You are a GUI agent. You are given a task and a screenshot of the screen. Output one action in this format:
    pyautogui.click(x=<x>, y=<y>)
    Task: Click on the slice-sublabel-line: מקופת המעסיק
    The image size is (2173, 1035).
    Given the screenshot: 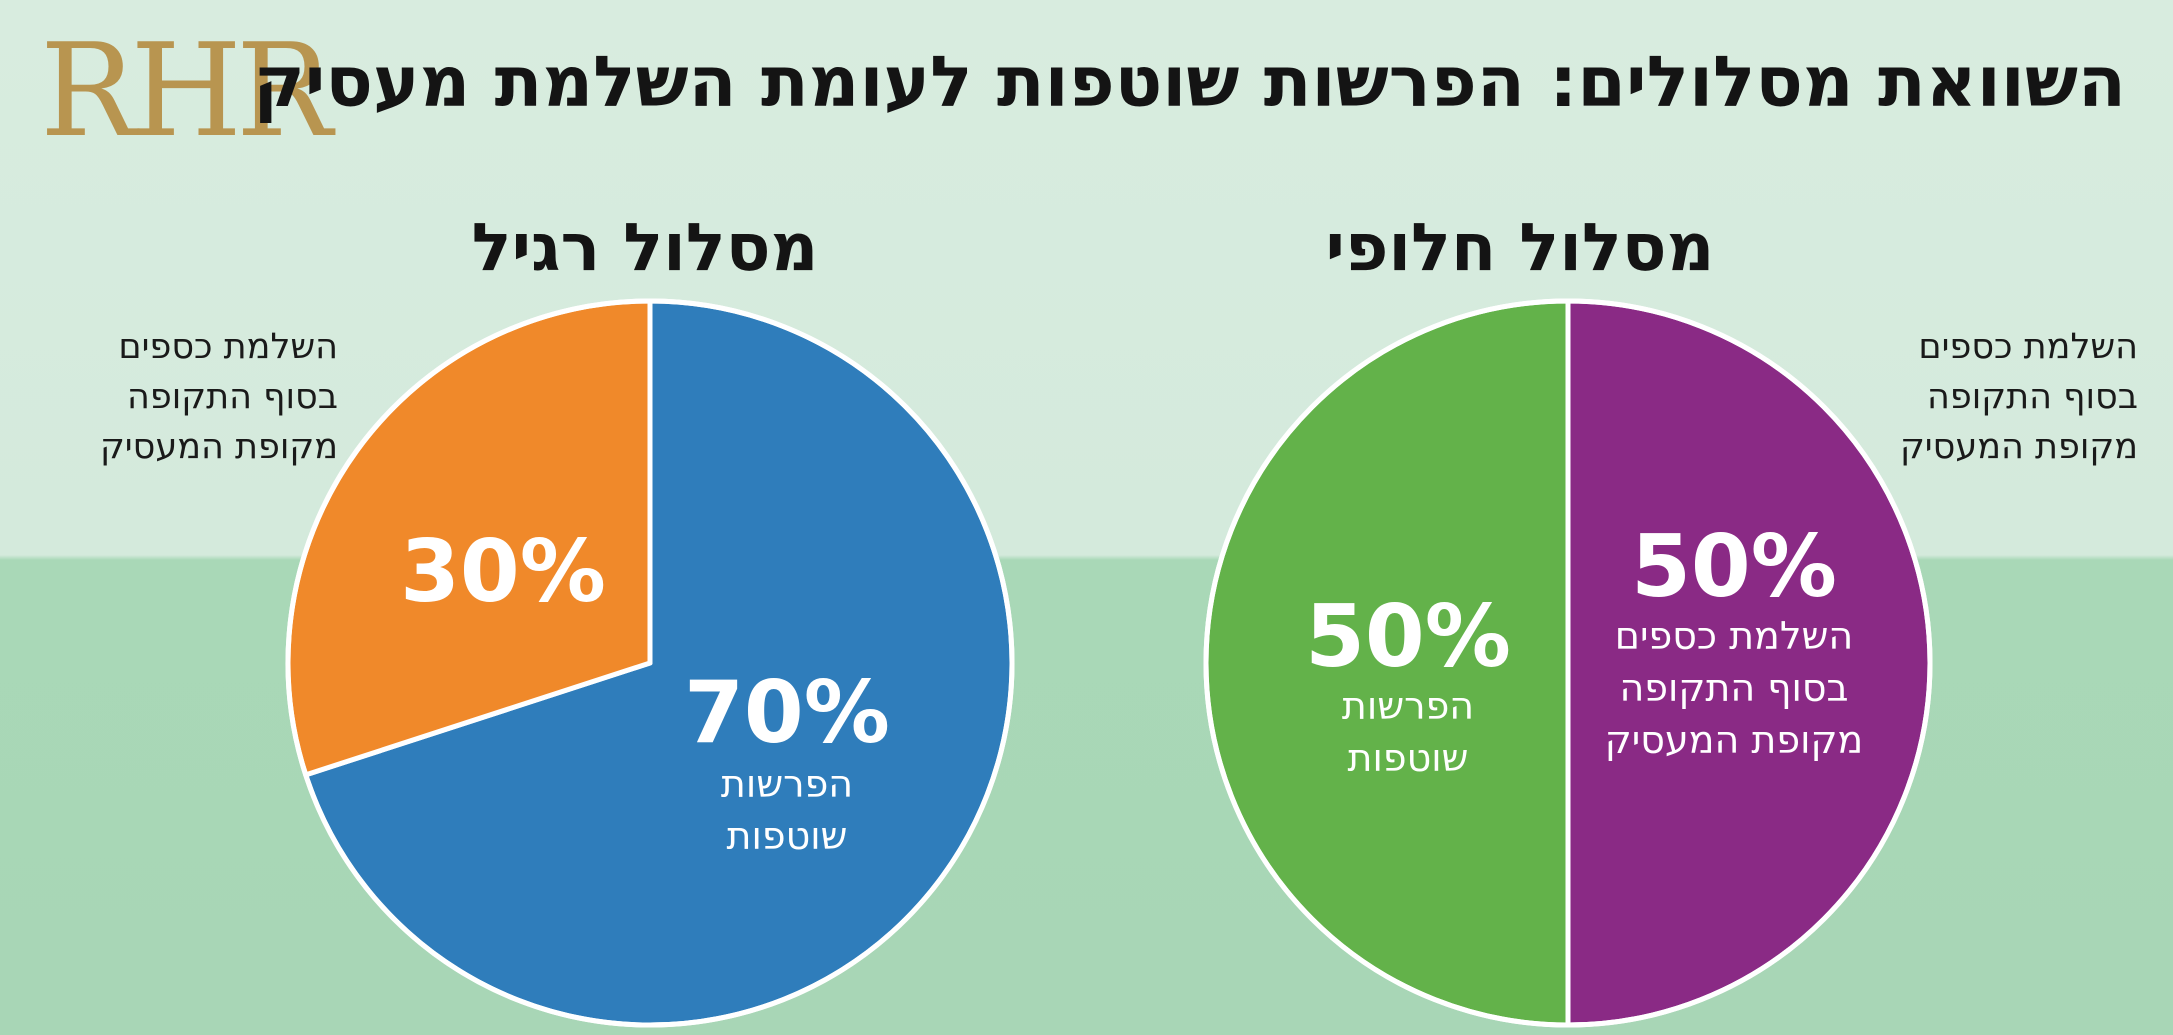 What is the action you would take?
    pyautogui.click(x=1734, y=740)
    